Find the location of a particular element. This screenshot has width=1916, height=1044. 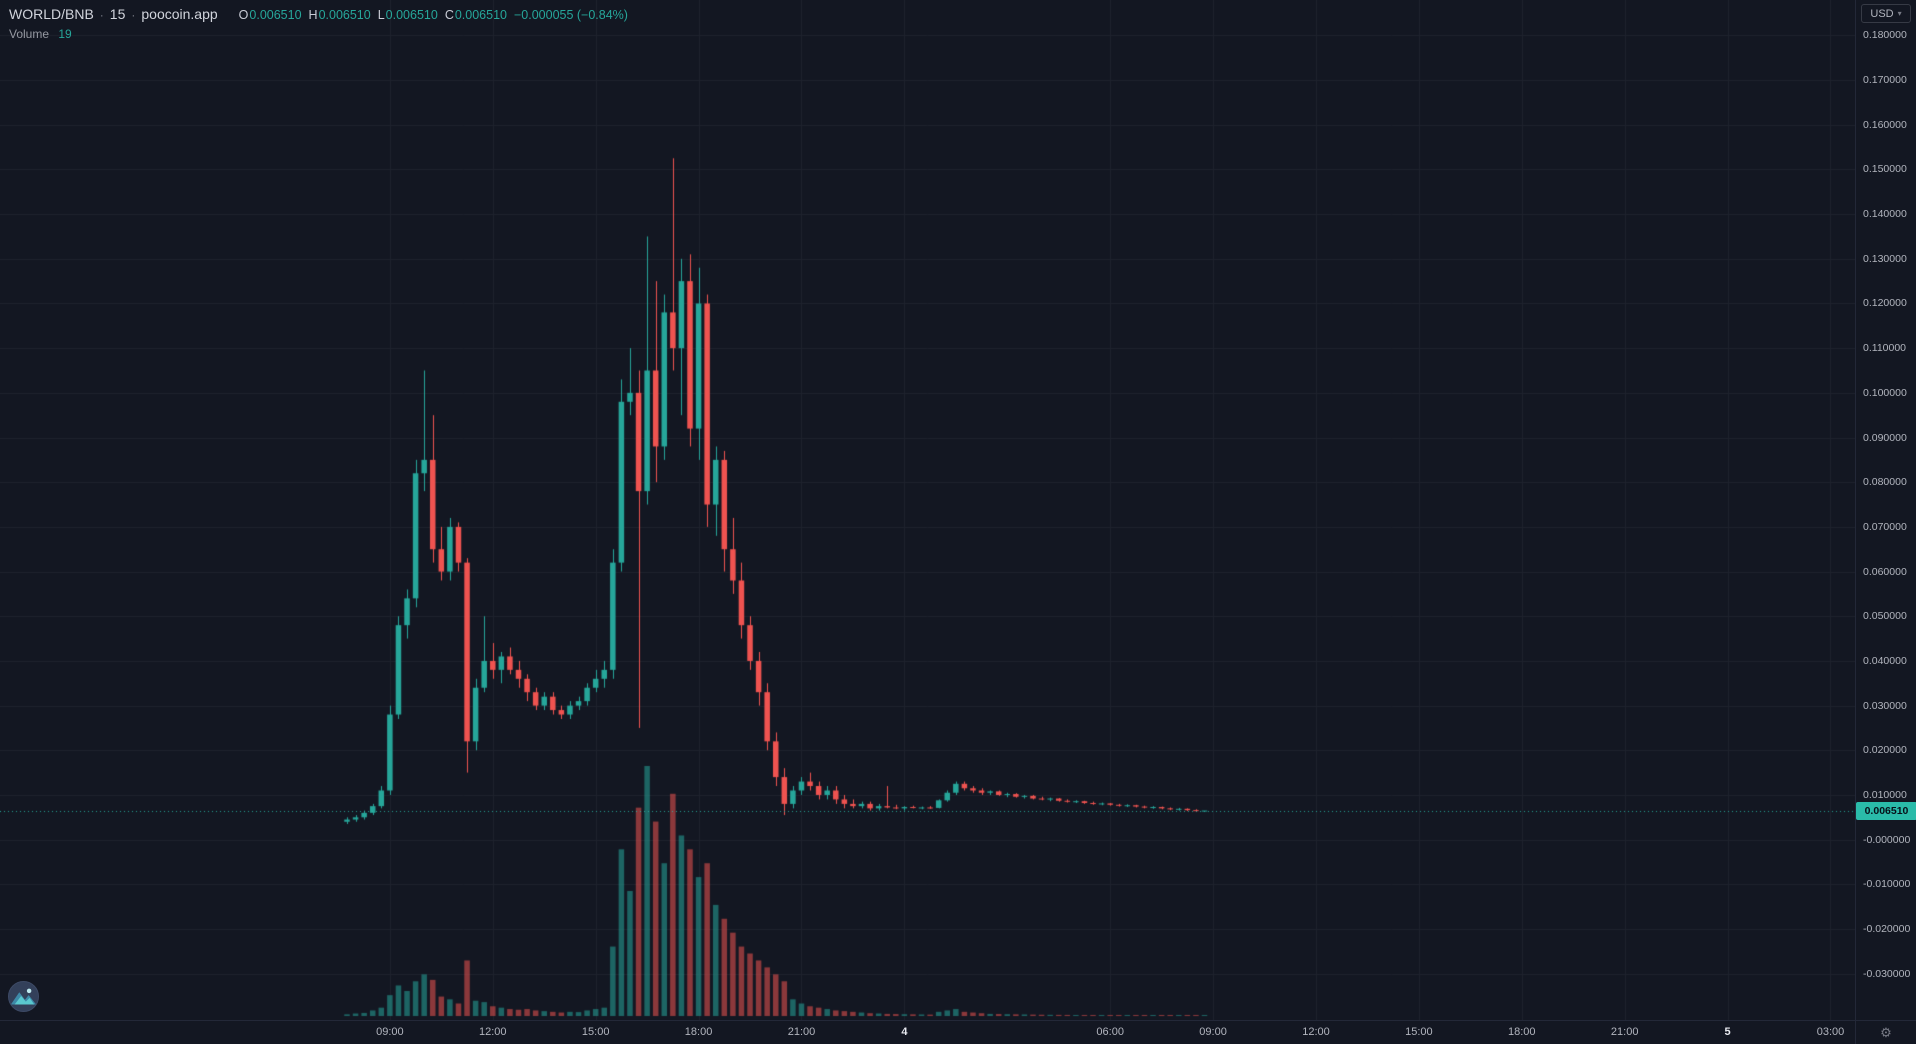

price-tick-label: 0.100000 is located at coordinates (1885, 392).